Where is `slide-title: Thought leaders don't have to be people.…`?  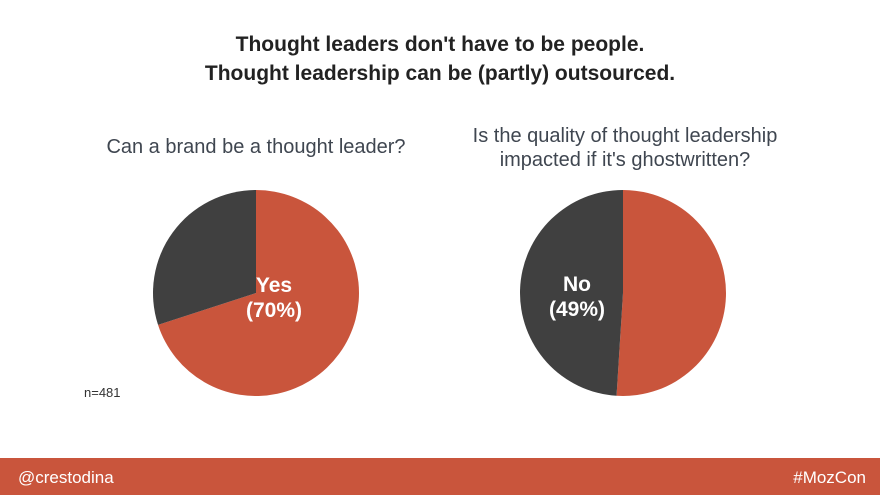 slide-title: Thought leaders don't have to be people.… is located at coordinates (440, 59).